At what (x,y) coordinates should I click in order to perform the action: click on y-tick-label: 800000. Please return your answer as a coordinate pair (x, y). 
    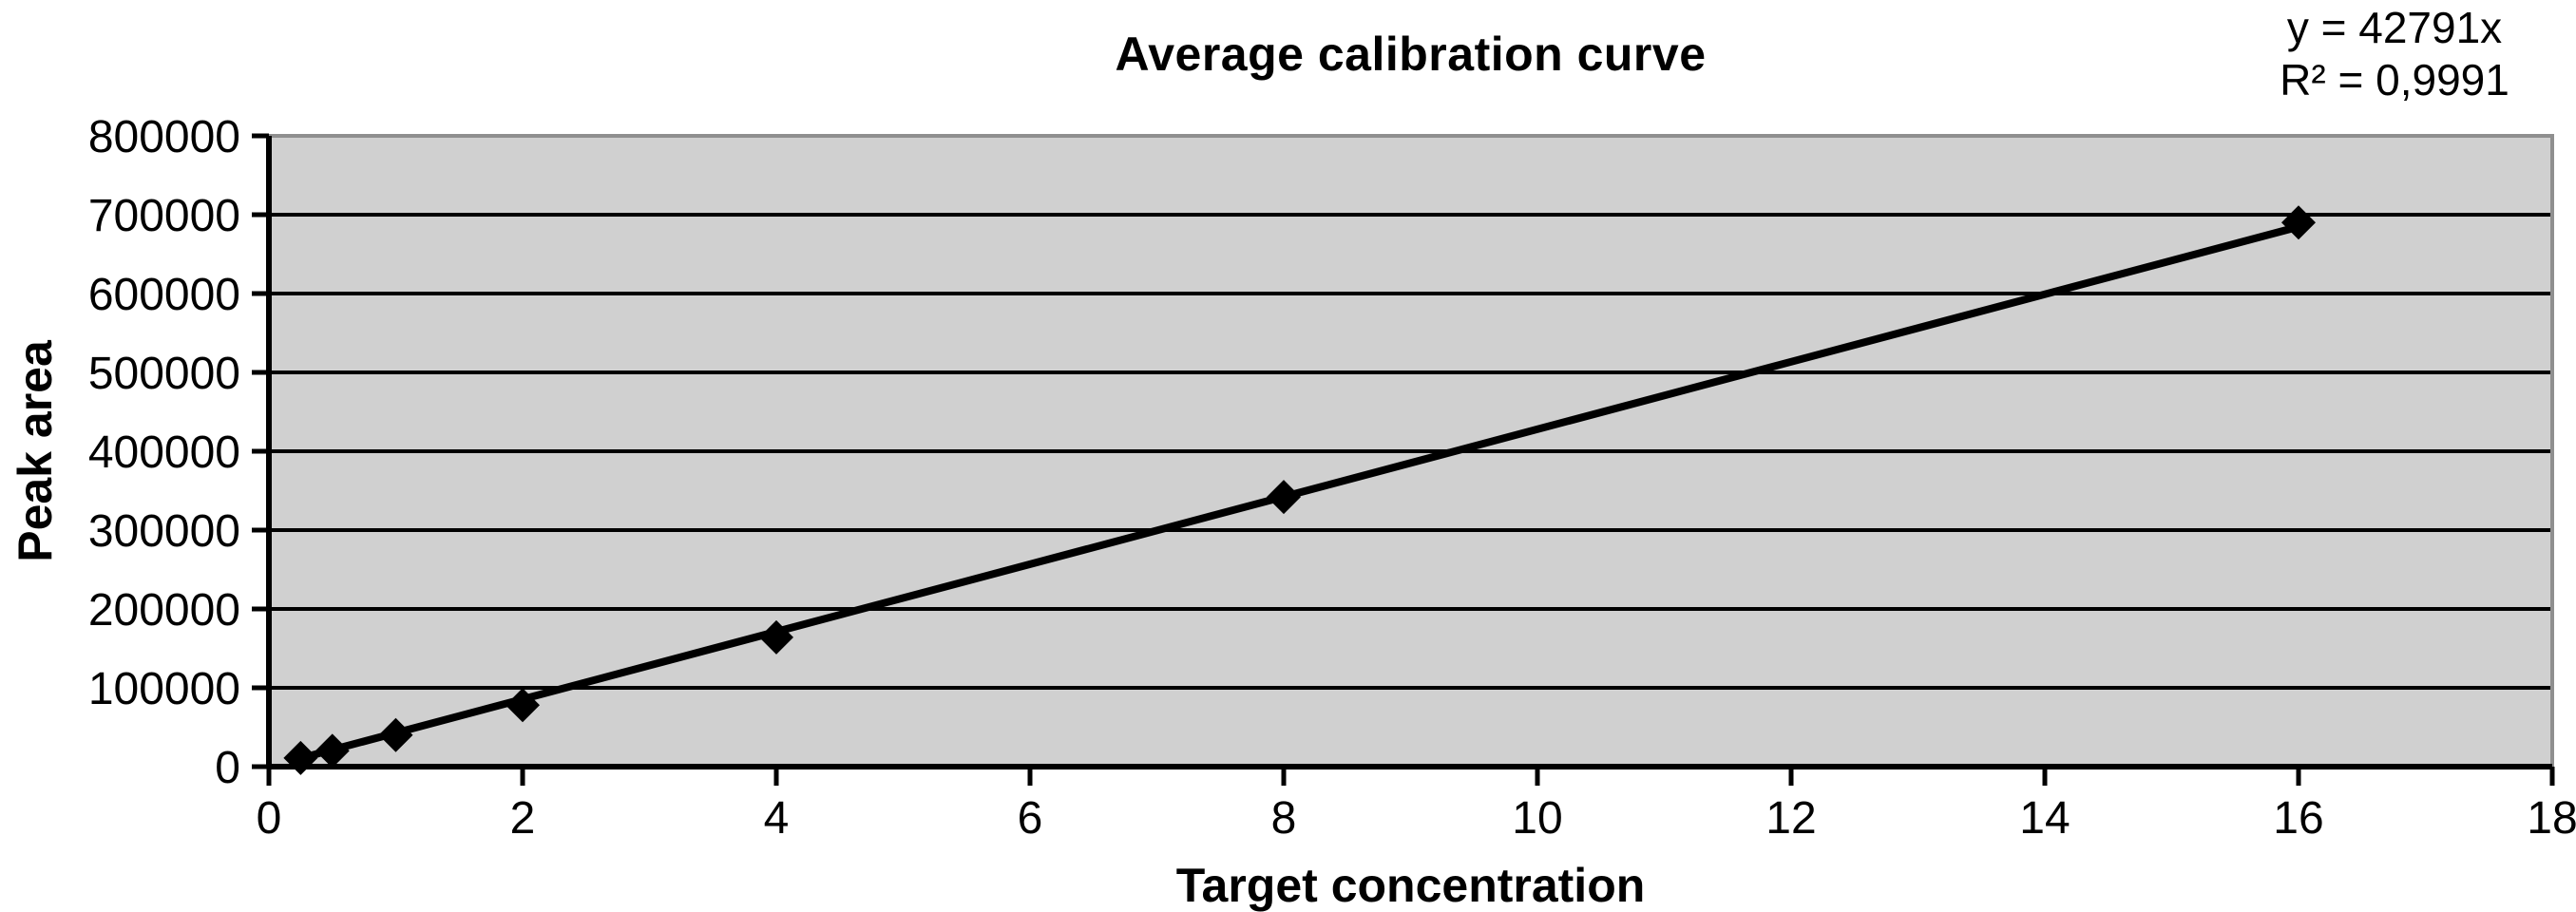
    Looking at the image, I should click on (164, 137).